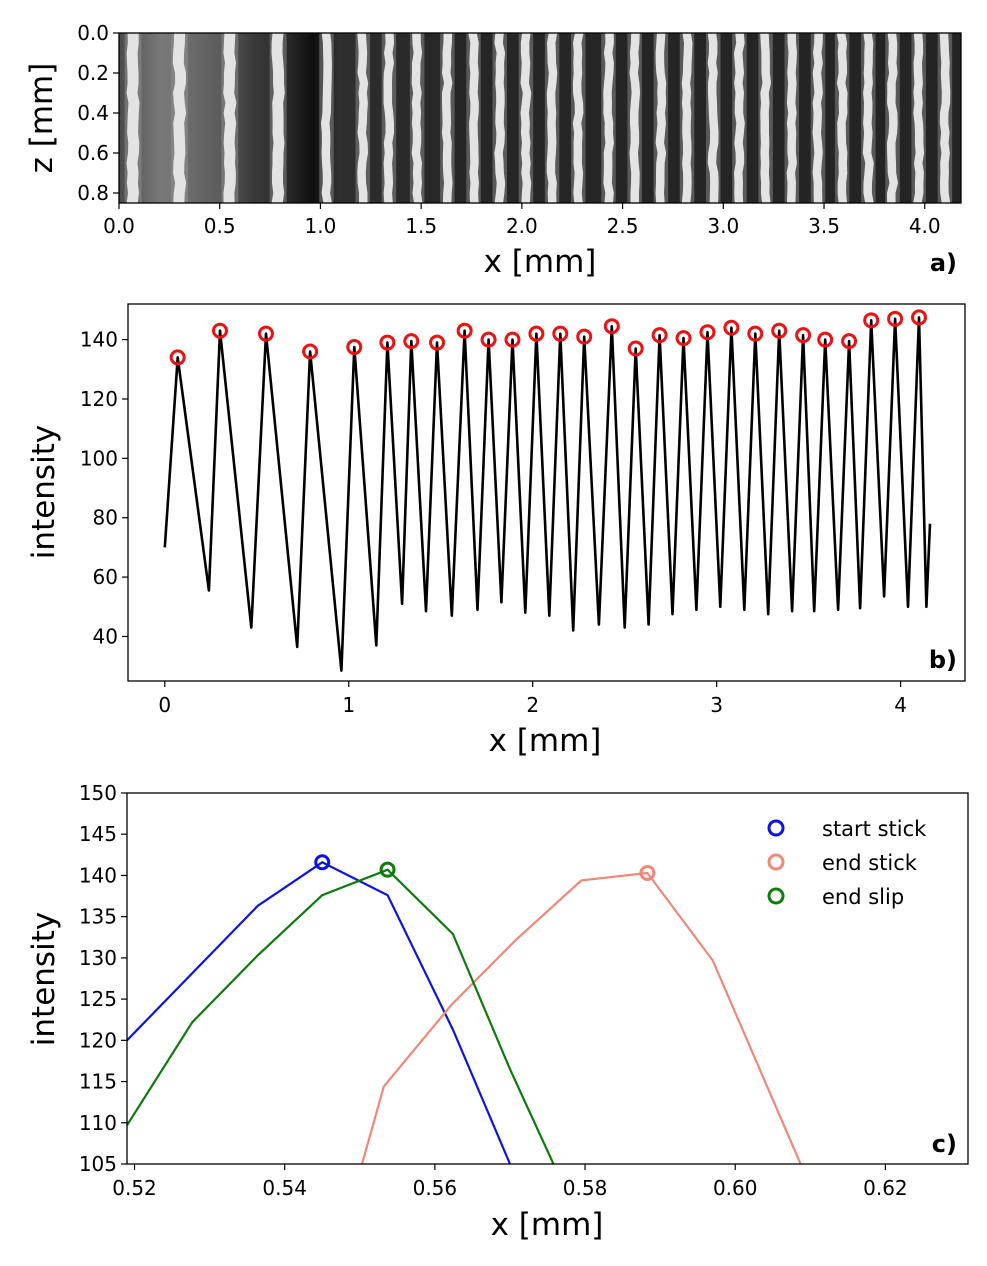  Describe the element at coordinates (863, 897) in the screenshot. I see `legend-label: end slip` at that location.